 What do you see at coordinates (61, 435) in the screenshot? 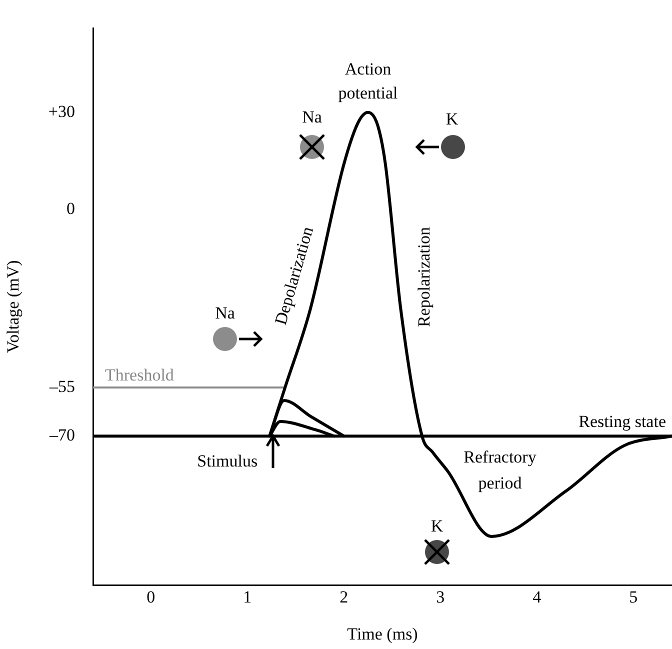
I see `y-tick-label: –70` at bounding box center [61, 435].